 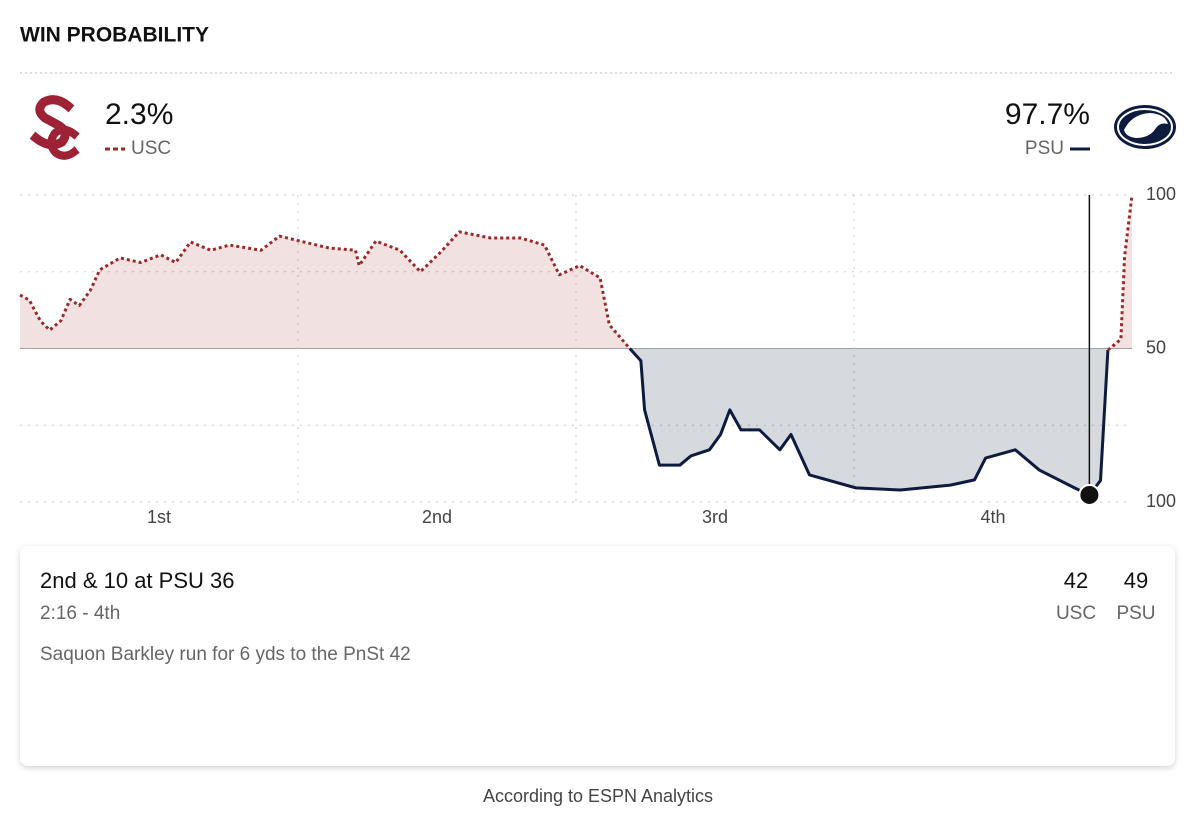 What do you see at coordinates (54, 127) in the screenshot?
I see `usc-logo` at bounding box center [54, 127].